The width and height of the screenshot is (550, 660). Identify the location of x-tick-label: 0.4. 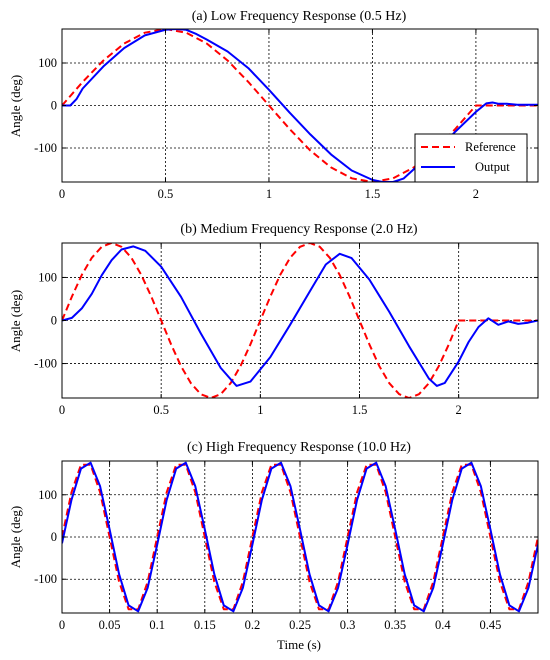
(443, 625).